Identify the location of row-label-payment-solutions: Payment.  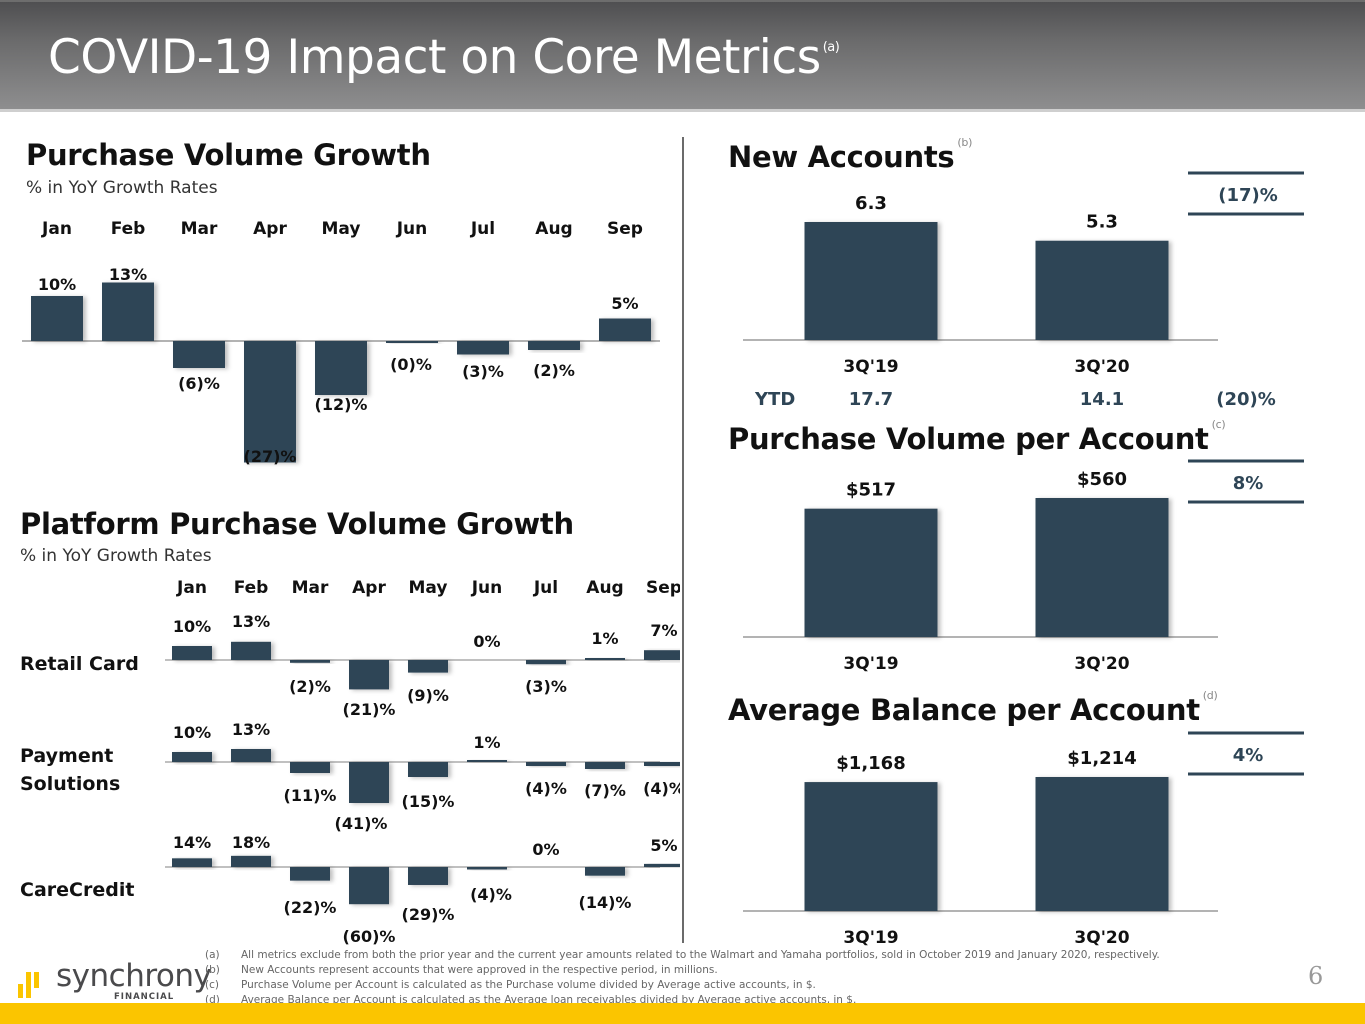
(66, 756).